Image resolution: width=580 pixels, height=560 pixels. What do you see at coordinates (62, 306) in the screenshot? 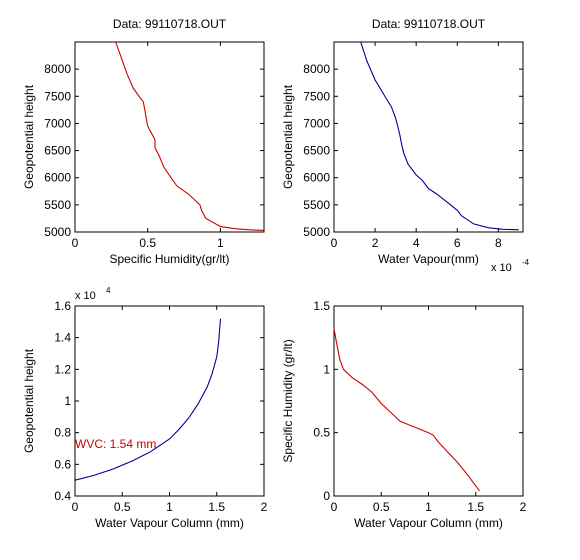
I see `y-tick-label: 1.6` at bounding box center [62, 306].